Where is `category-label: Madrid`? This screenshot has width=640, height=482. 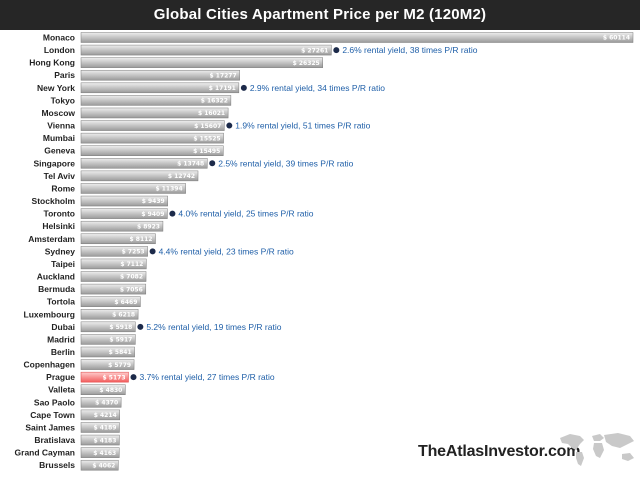
category-label: Madrid is located at coordinates (61, 339).